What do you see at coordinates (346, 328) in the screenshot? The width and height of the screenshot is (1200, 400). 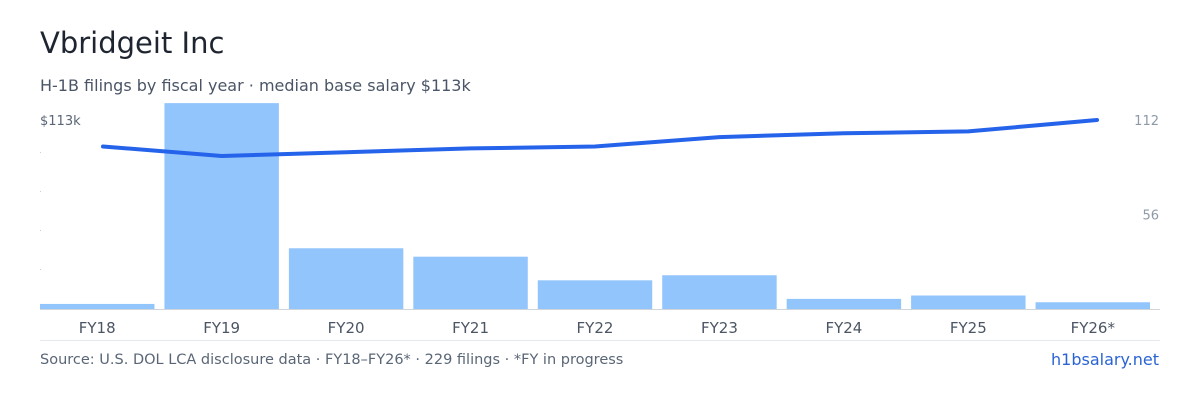 I see `x-tick-label: FY20` at bounding box center [346, 328].